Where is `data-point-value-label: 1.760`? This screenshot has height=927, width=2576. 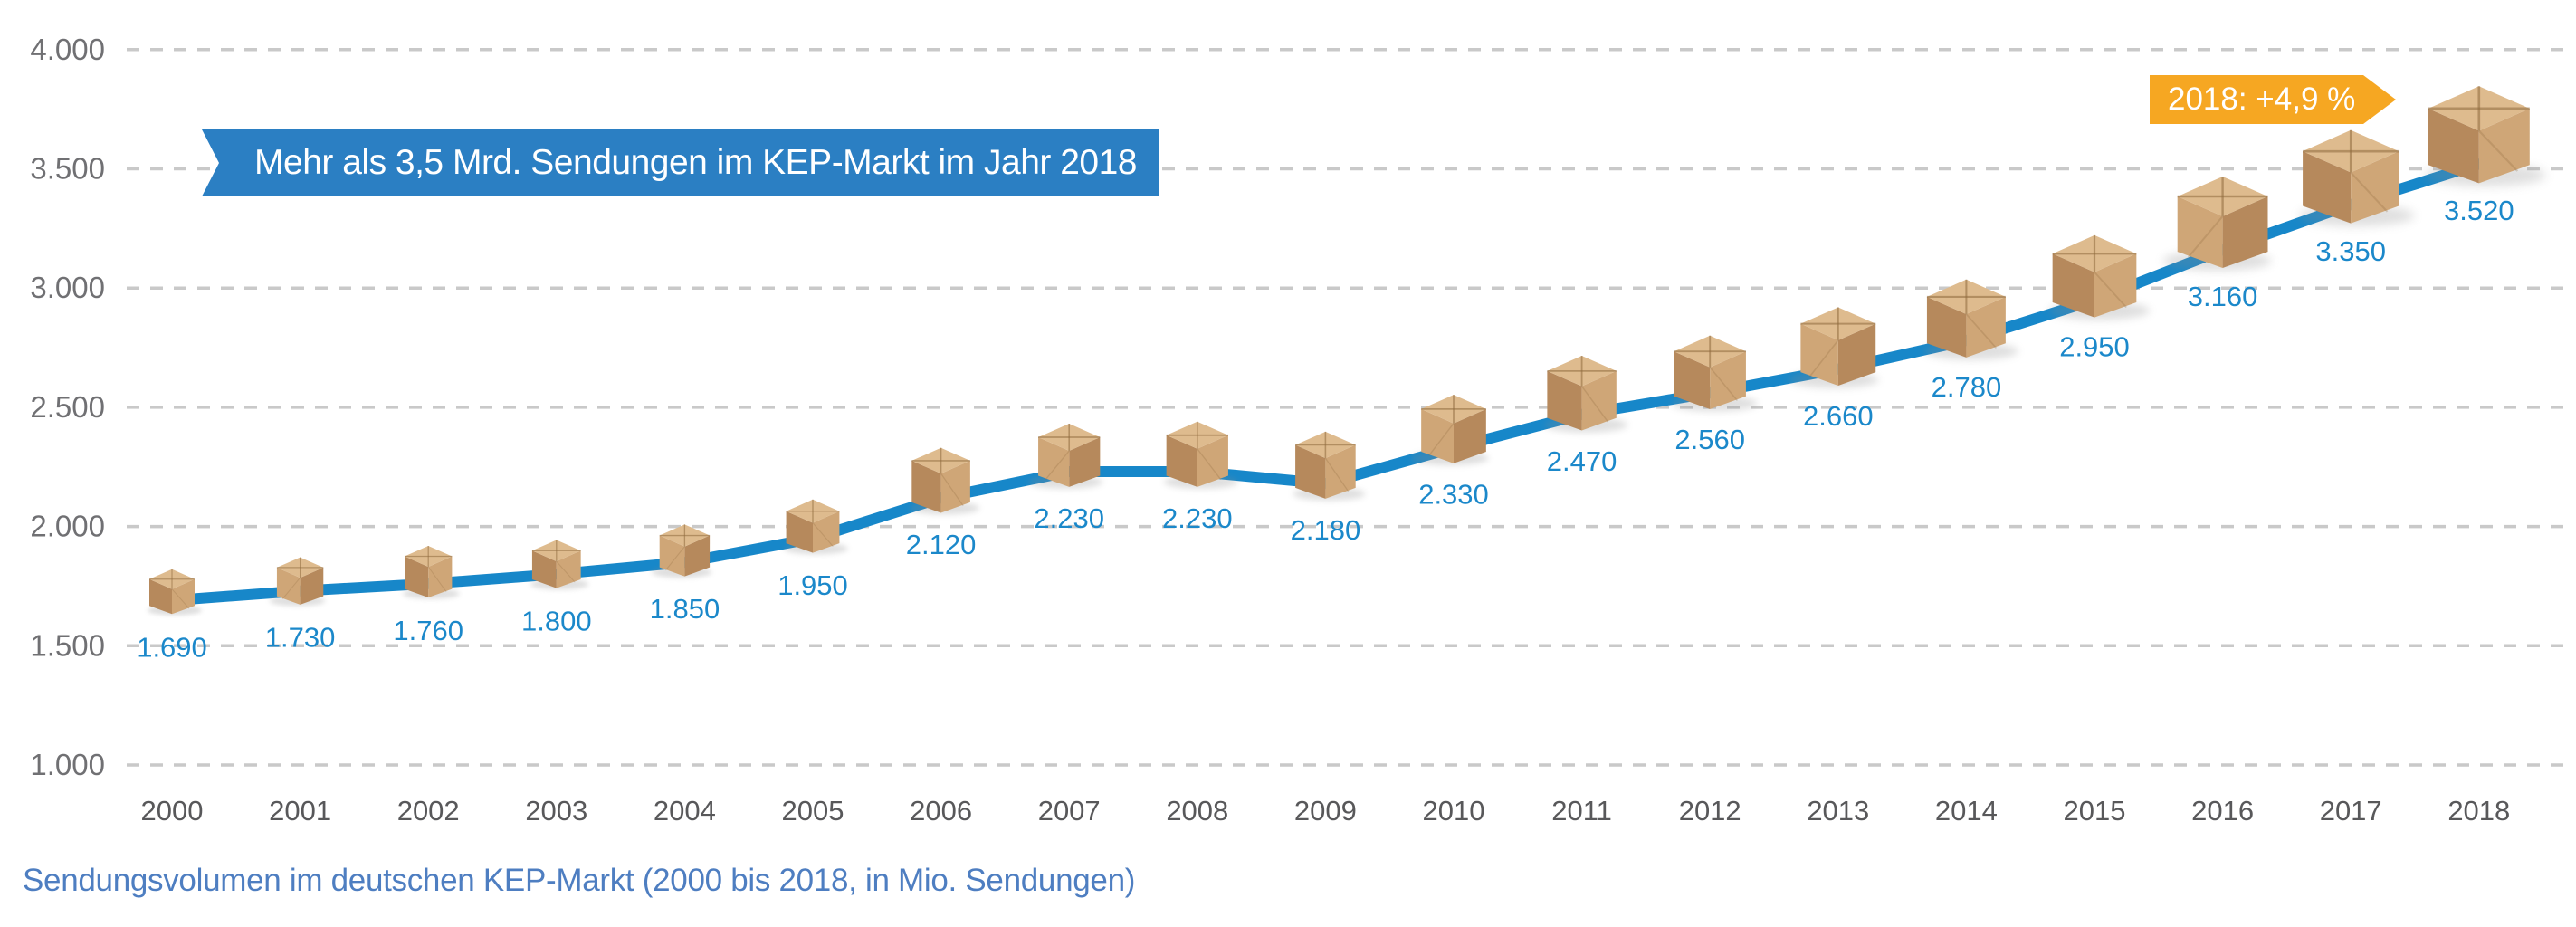
data-point-value-label: 1.760 is located at coordinates (428, 630).